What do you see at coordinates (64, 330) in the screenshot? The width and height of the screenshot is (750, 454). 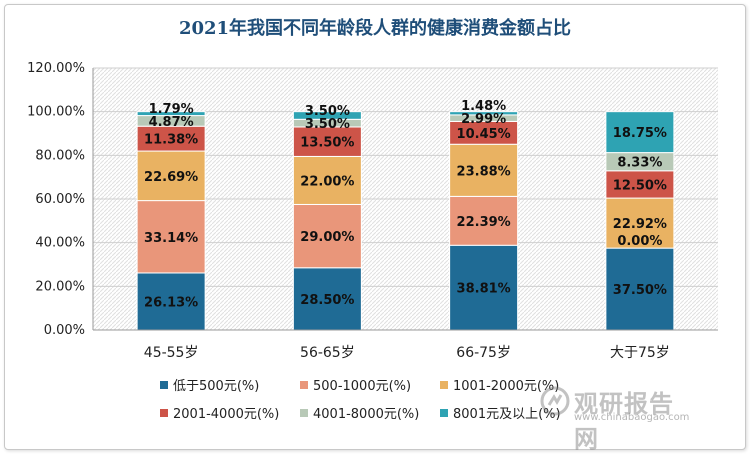 I see `y-tick-label: 0.00%` at bounding box center [64, 330].